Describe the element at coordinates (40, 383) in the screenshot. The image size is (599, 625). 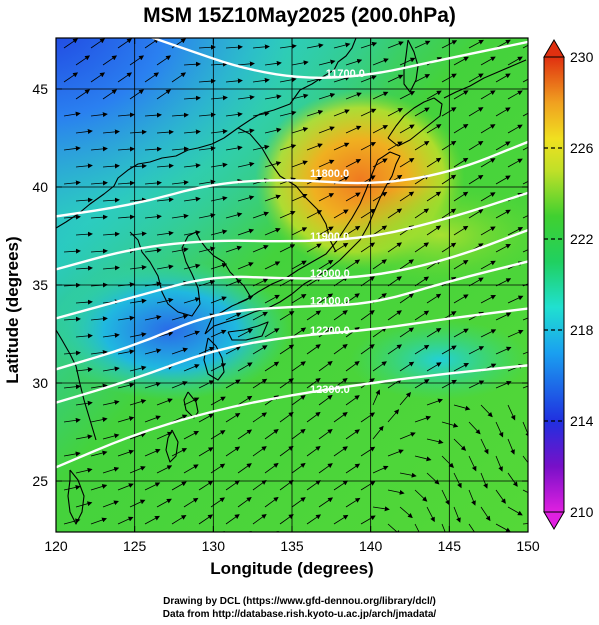
I see `y-tick-label: 30` at that location.